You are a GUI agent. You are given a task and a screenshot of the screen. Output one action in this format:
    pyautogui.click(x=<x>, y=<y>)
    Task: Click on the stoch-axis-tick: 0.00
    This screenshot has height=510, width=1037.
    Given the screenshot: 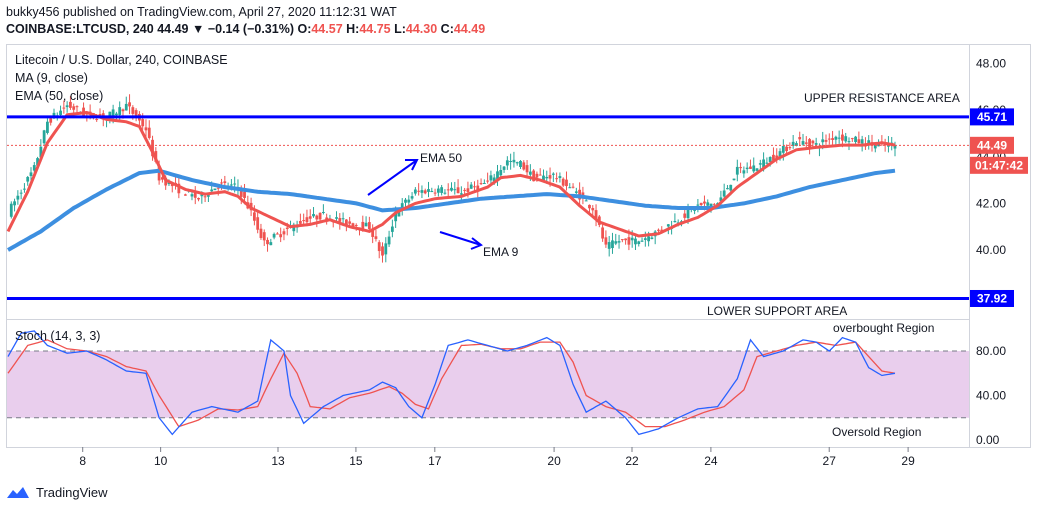 What is the action you would take?
    pyautogui.click(x=988, y=440)
    